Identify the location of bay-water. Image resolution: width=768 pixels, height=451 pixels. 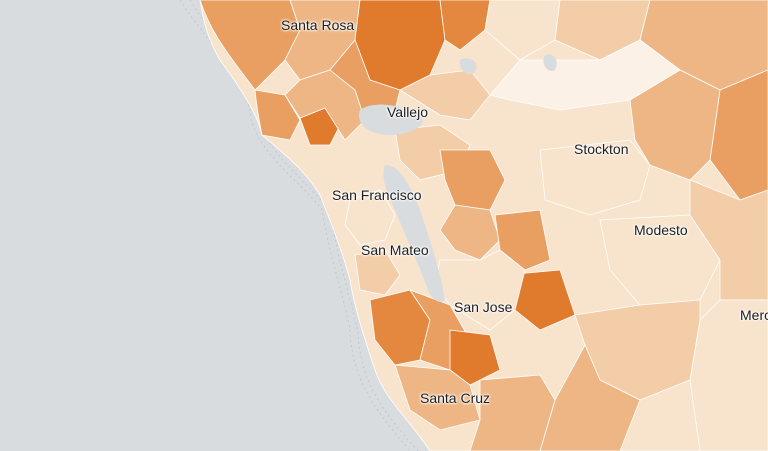
(458, 178).